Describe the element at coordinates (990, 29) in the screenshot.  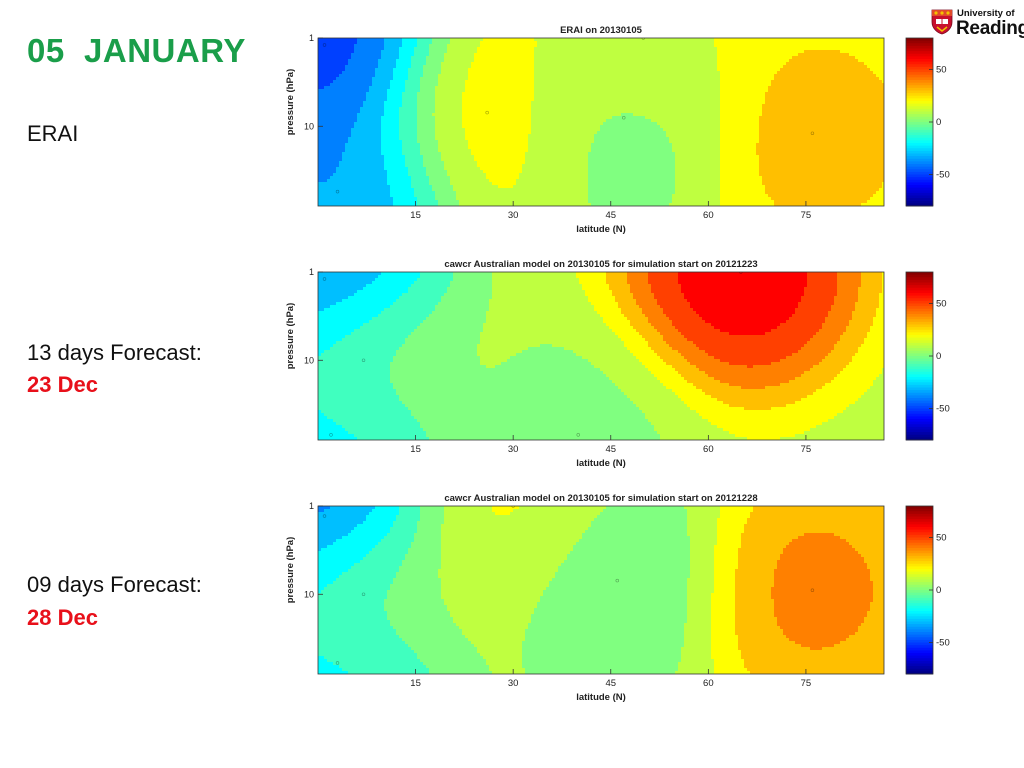
I see `logo-line-reading: Reading` at that location.